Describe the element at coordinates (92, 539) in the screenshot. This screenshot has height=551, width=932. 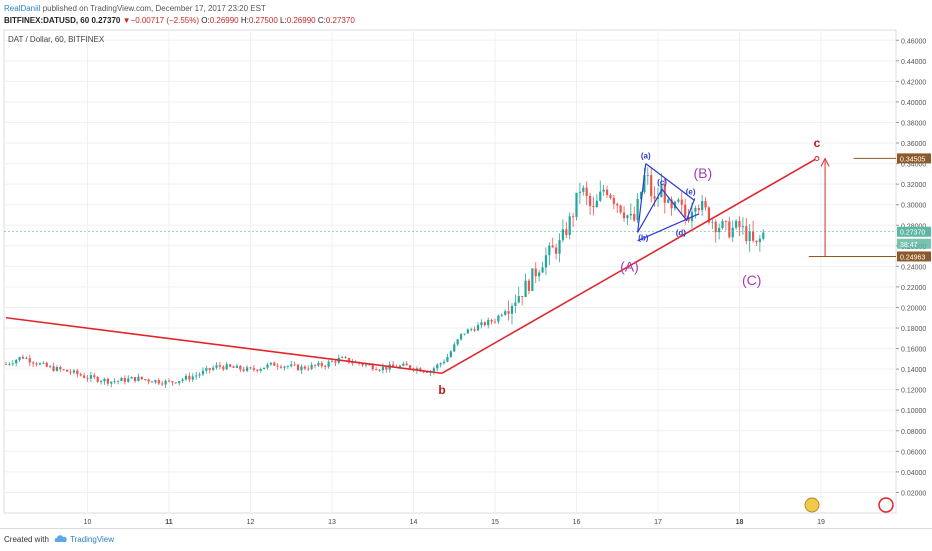
I see `tradingview-brand-link: TradingView` at that location.